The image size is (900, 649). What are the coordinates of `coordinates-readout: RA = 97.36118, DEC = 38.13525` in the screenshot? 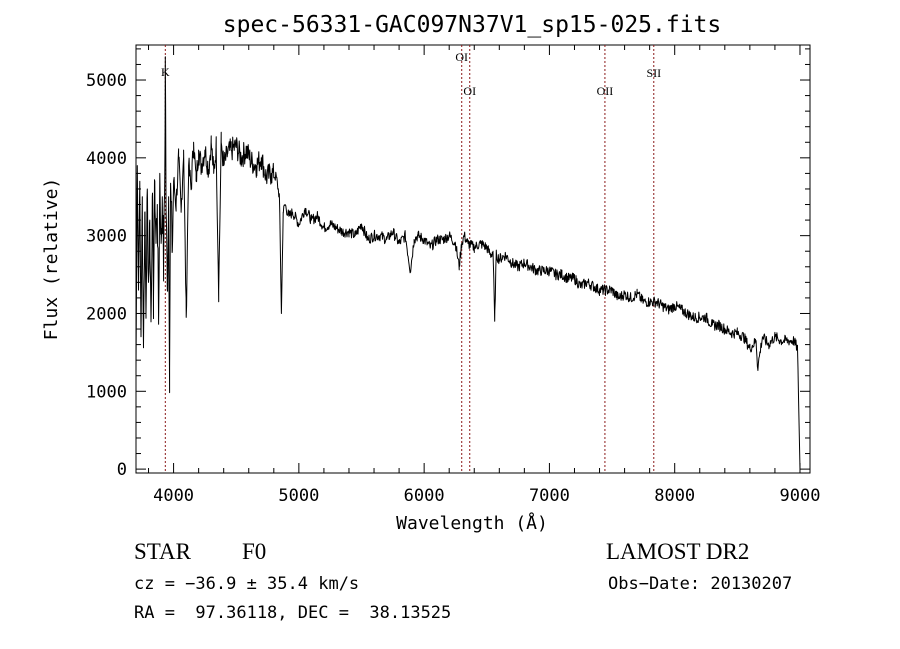 It's located at (293, 613).